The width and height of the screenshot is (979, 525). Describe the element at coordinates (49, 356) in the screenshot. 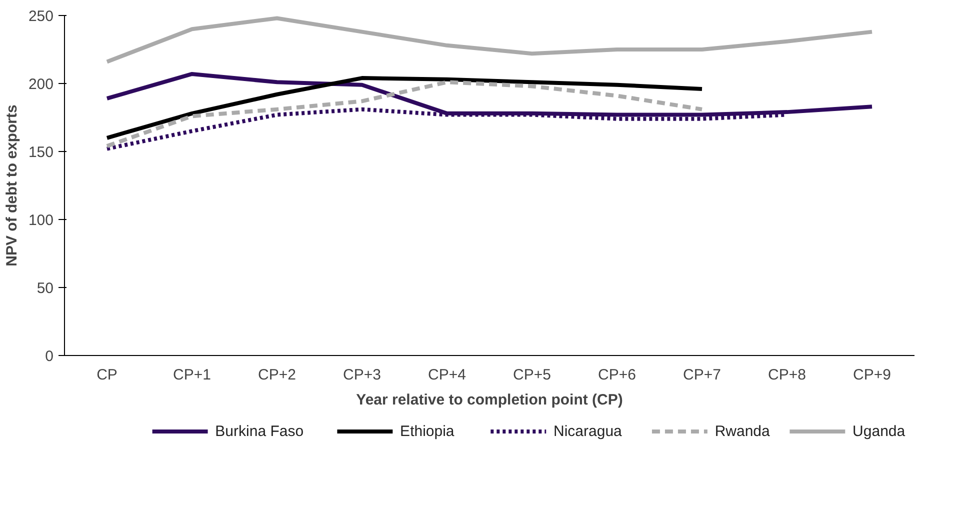

I see `y-tick-label: 0` at that location.